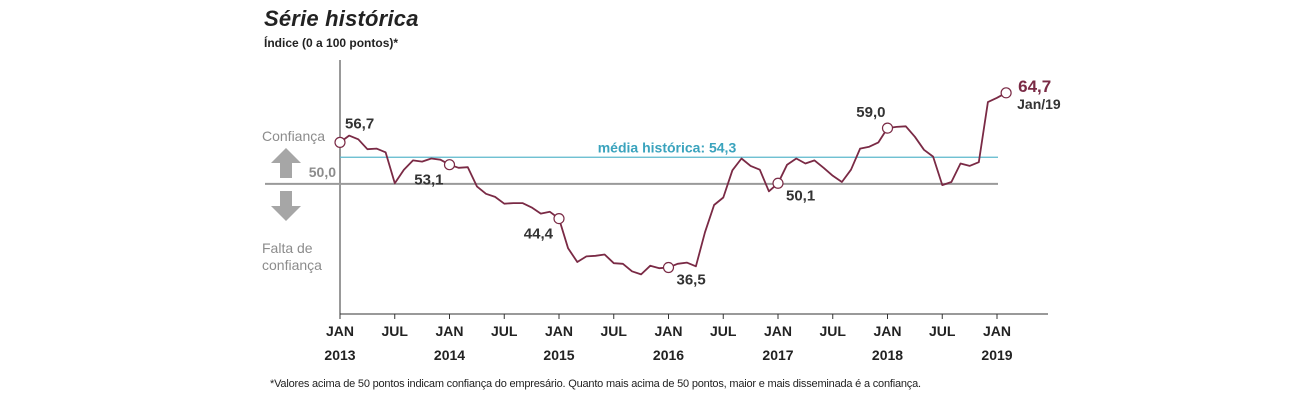  What do you see at coordinates (428, 180) in the screenshot?
I see `data-label: 53,1` at bounding box center [428, 180].